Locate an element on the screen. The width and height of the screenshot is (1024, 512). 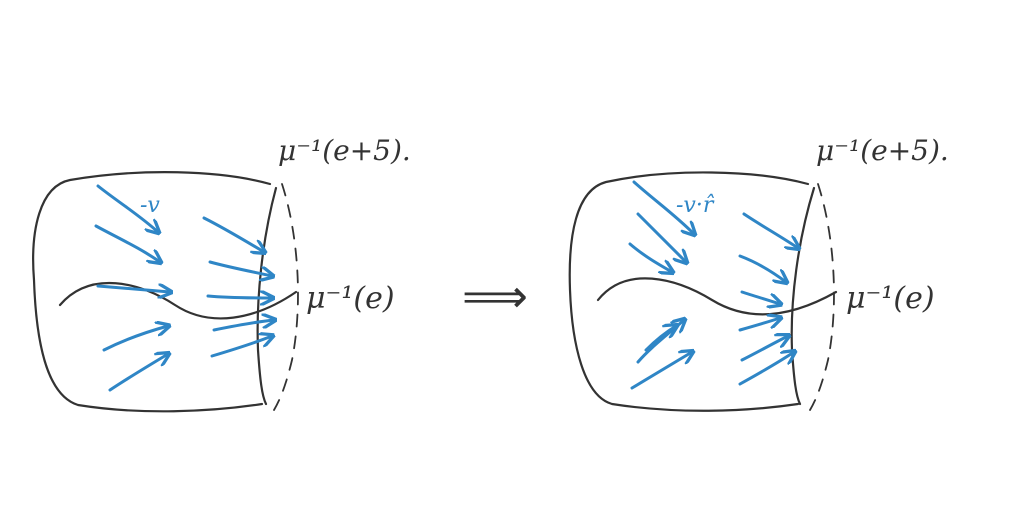
left-vector-label: -v is located at coordinates (150, 205).